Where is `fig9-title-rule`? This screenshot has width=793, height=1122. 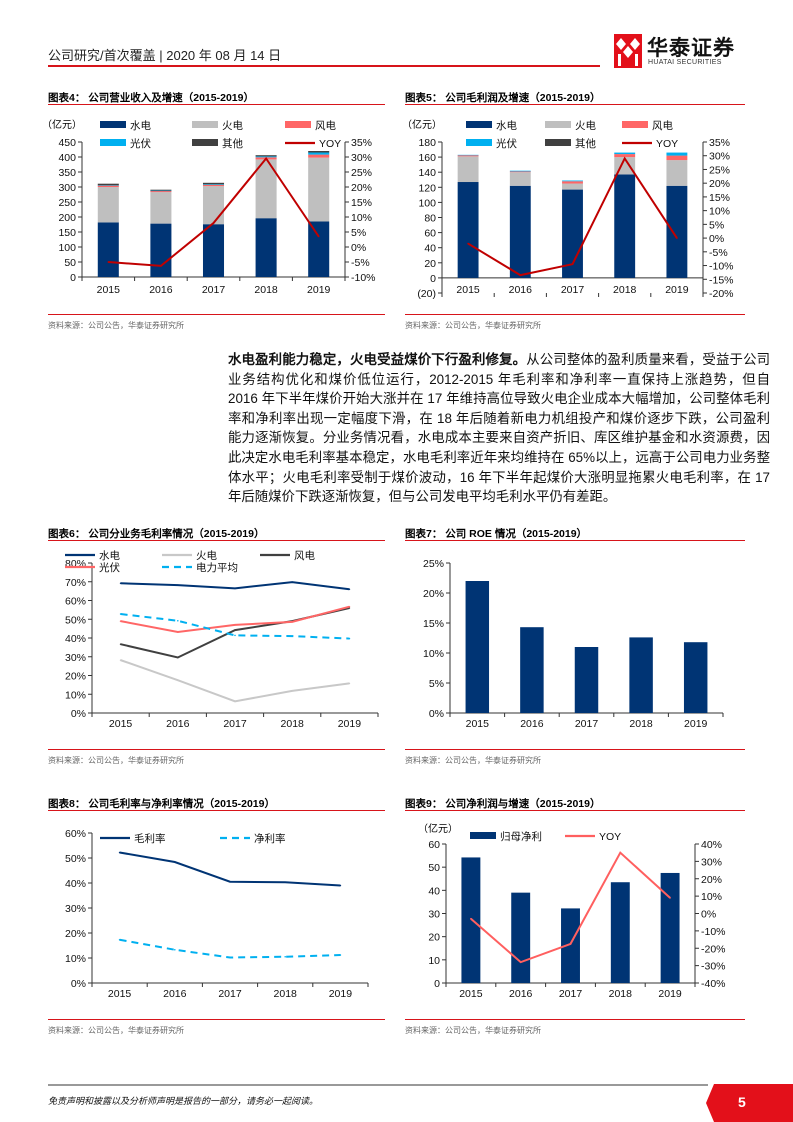 fig9-title-rule is located at coordinates (575, 811).